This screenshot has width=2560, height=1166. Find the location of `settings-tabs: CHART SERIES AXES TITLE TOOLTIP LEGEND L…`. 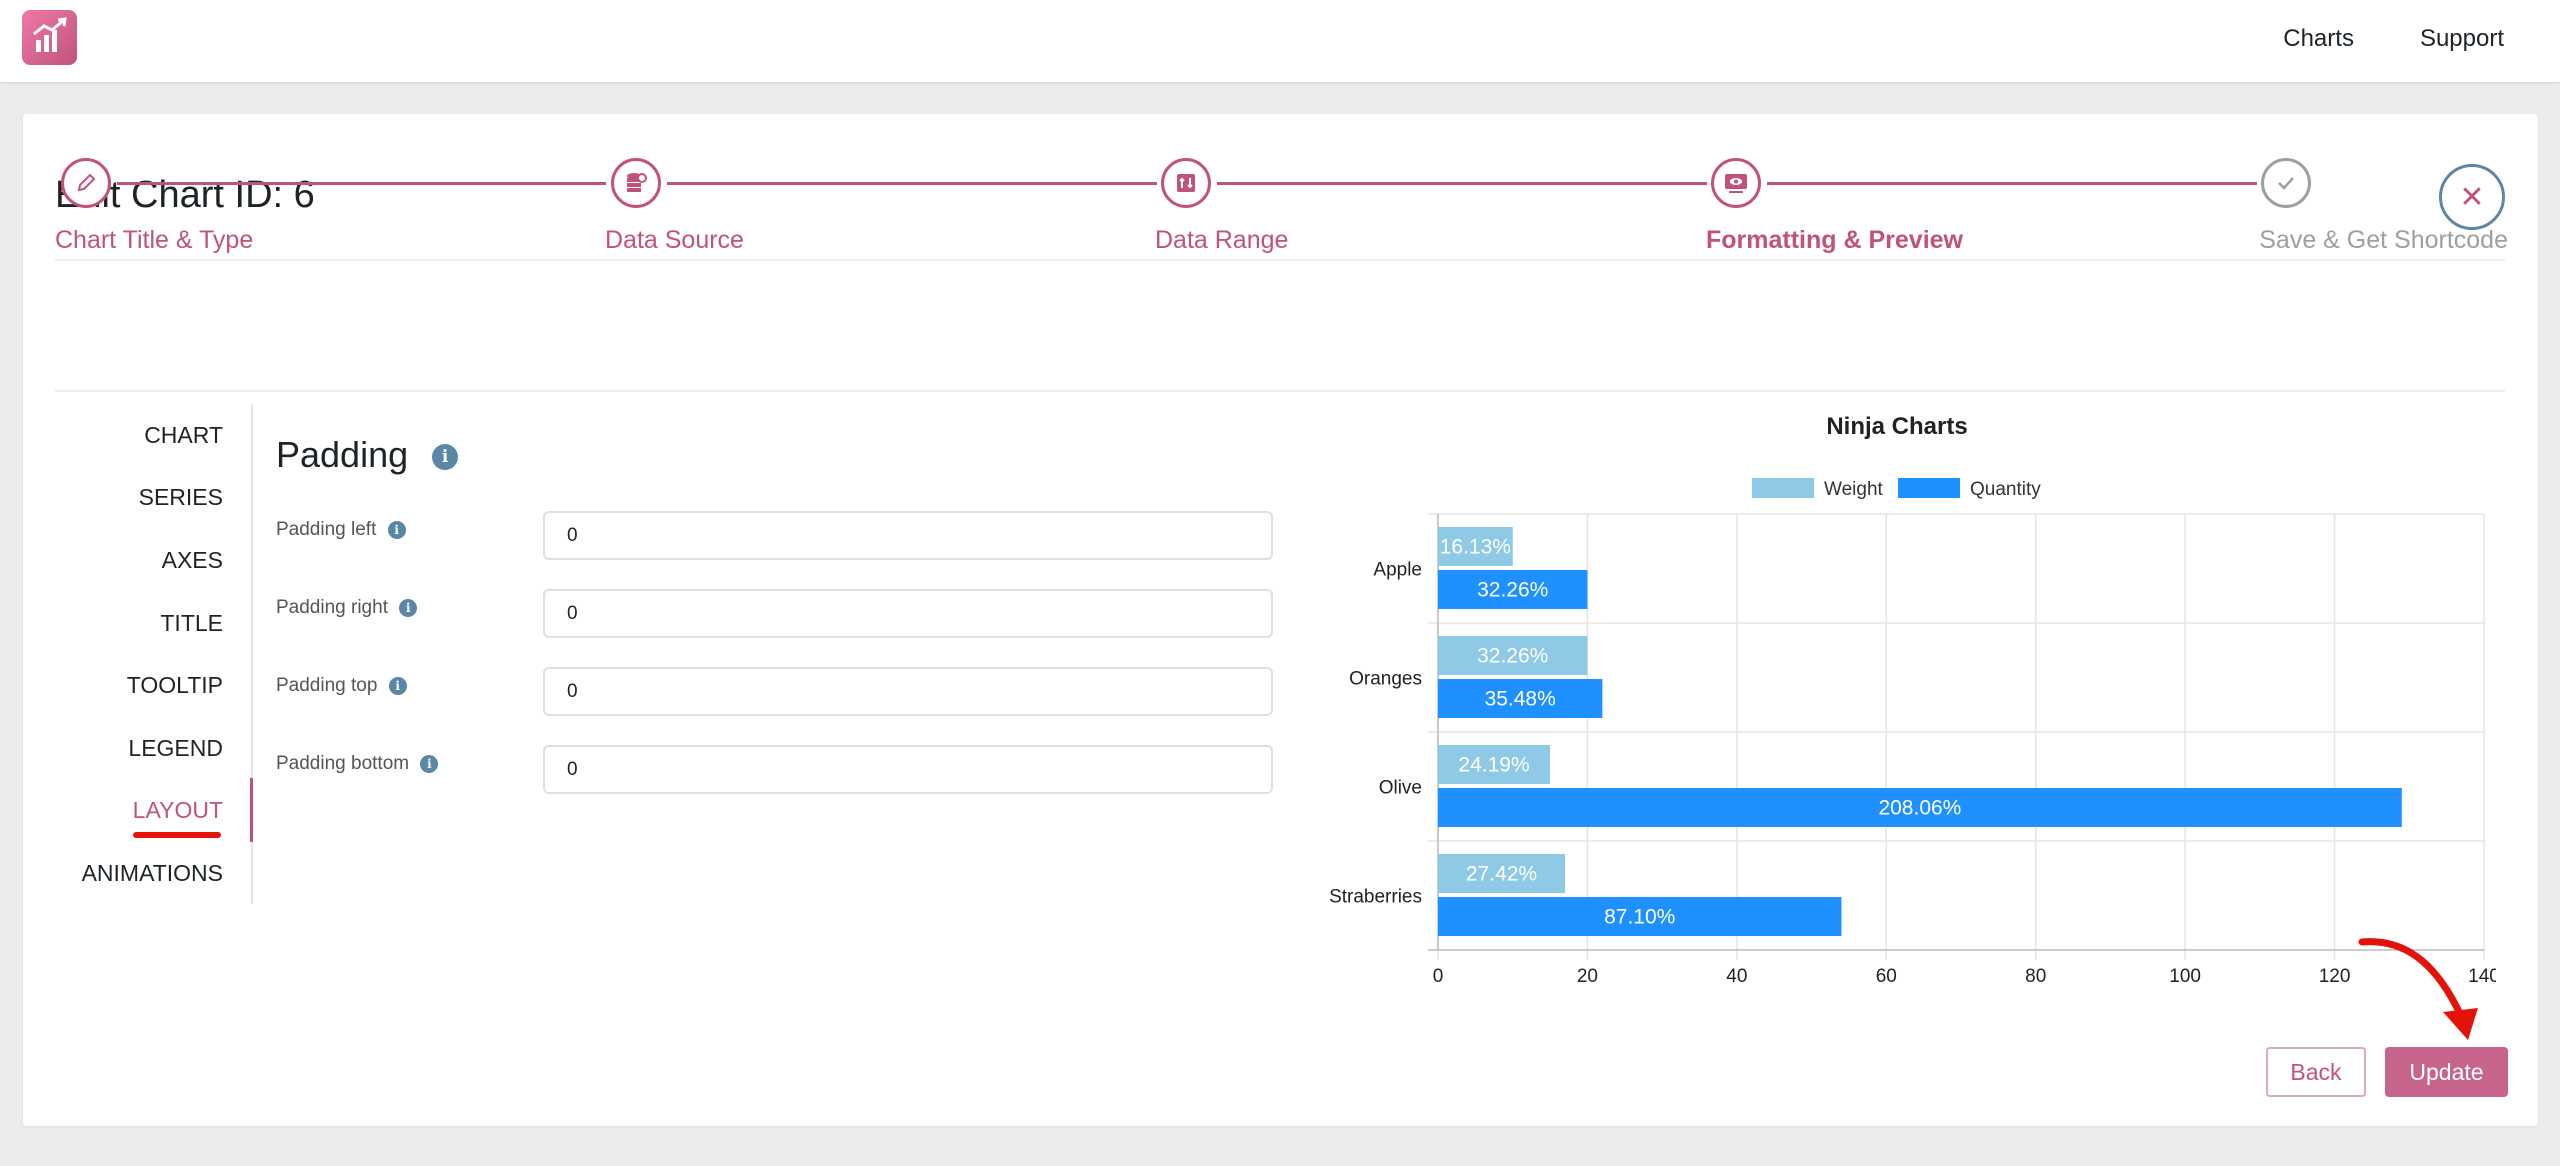

settings-tabs: CHART SERIES AXES TITLE TOOLTIP LEGEND L… is located at coordinates (142, 654).